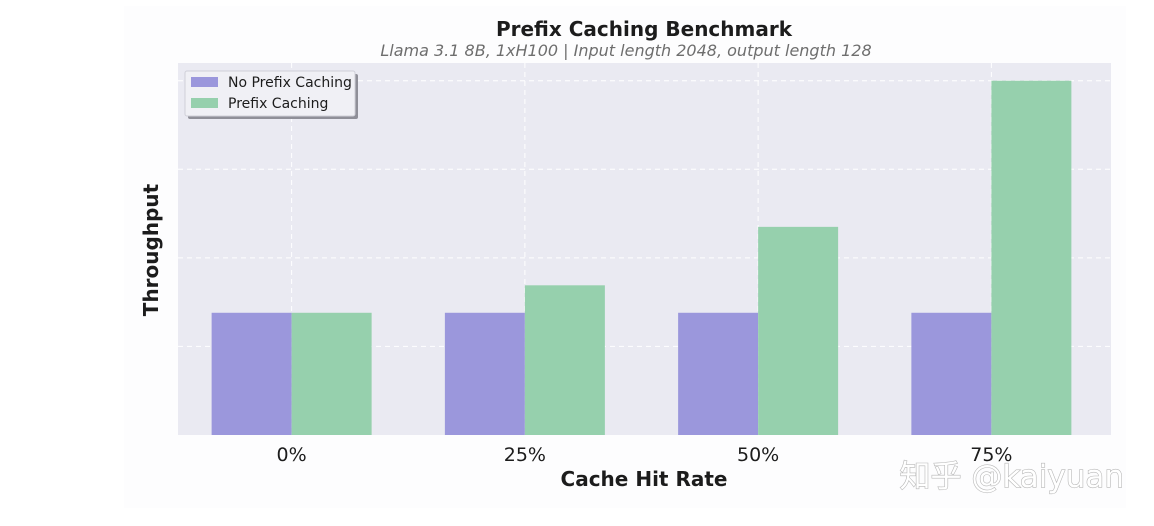 This screenshot has width=1154, height=526. Describe the element at coordinates (151, 249) in the screenshot. I see `y-axis-label: Throughput` at that location.